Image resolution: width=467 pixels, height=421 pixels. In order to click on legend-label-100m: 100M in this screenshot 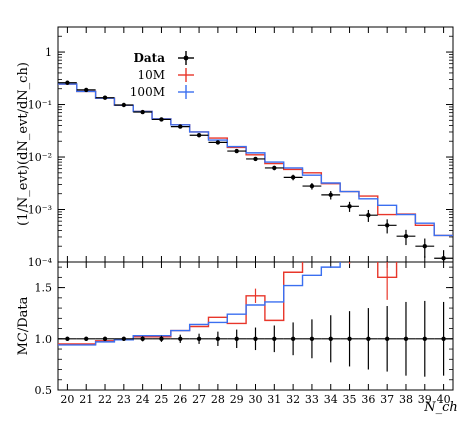, I will do `click(147, 92)`.